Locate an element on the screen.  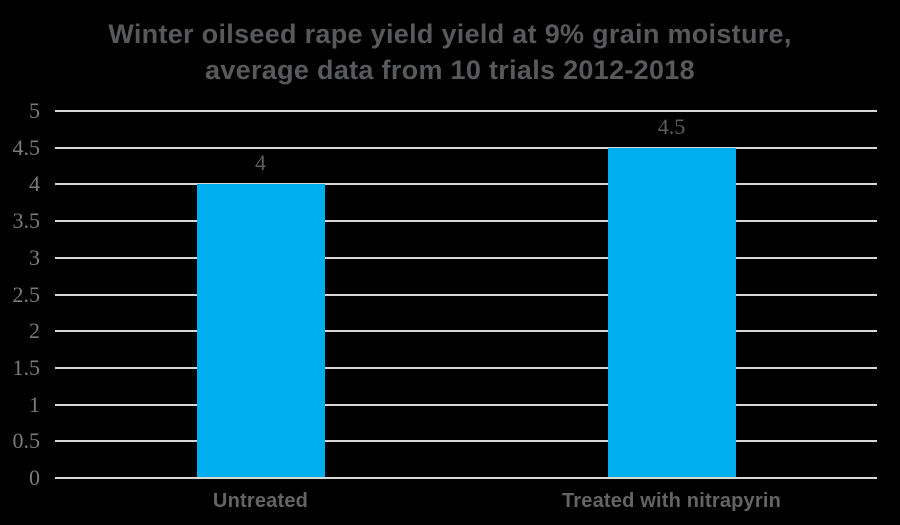
chart-title-line-2: average data from 10 trials 2012-2018 is located at coordinates (450, 70).